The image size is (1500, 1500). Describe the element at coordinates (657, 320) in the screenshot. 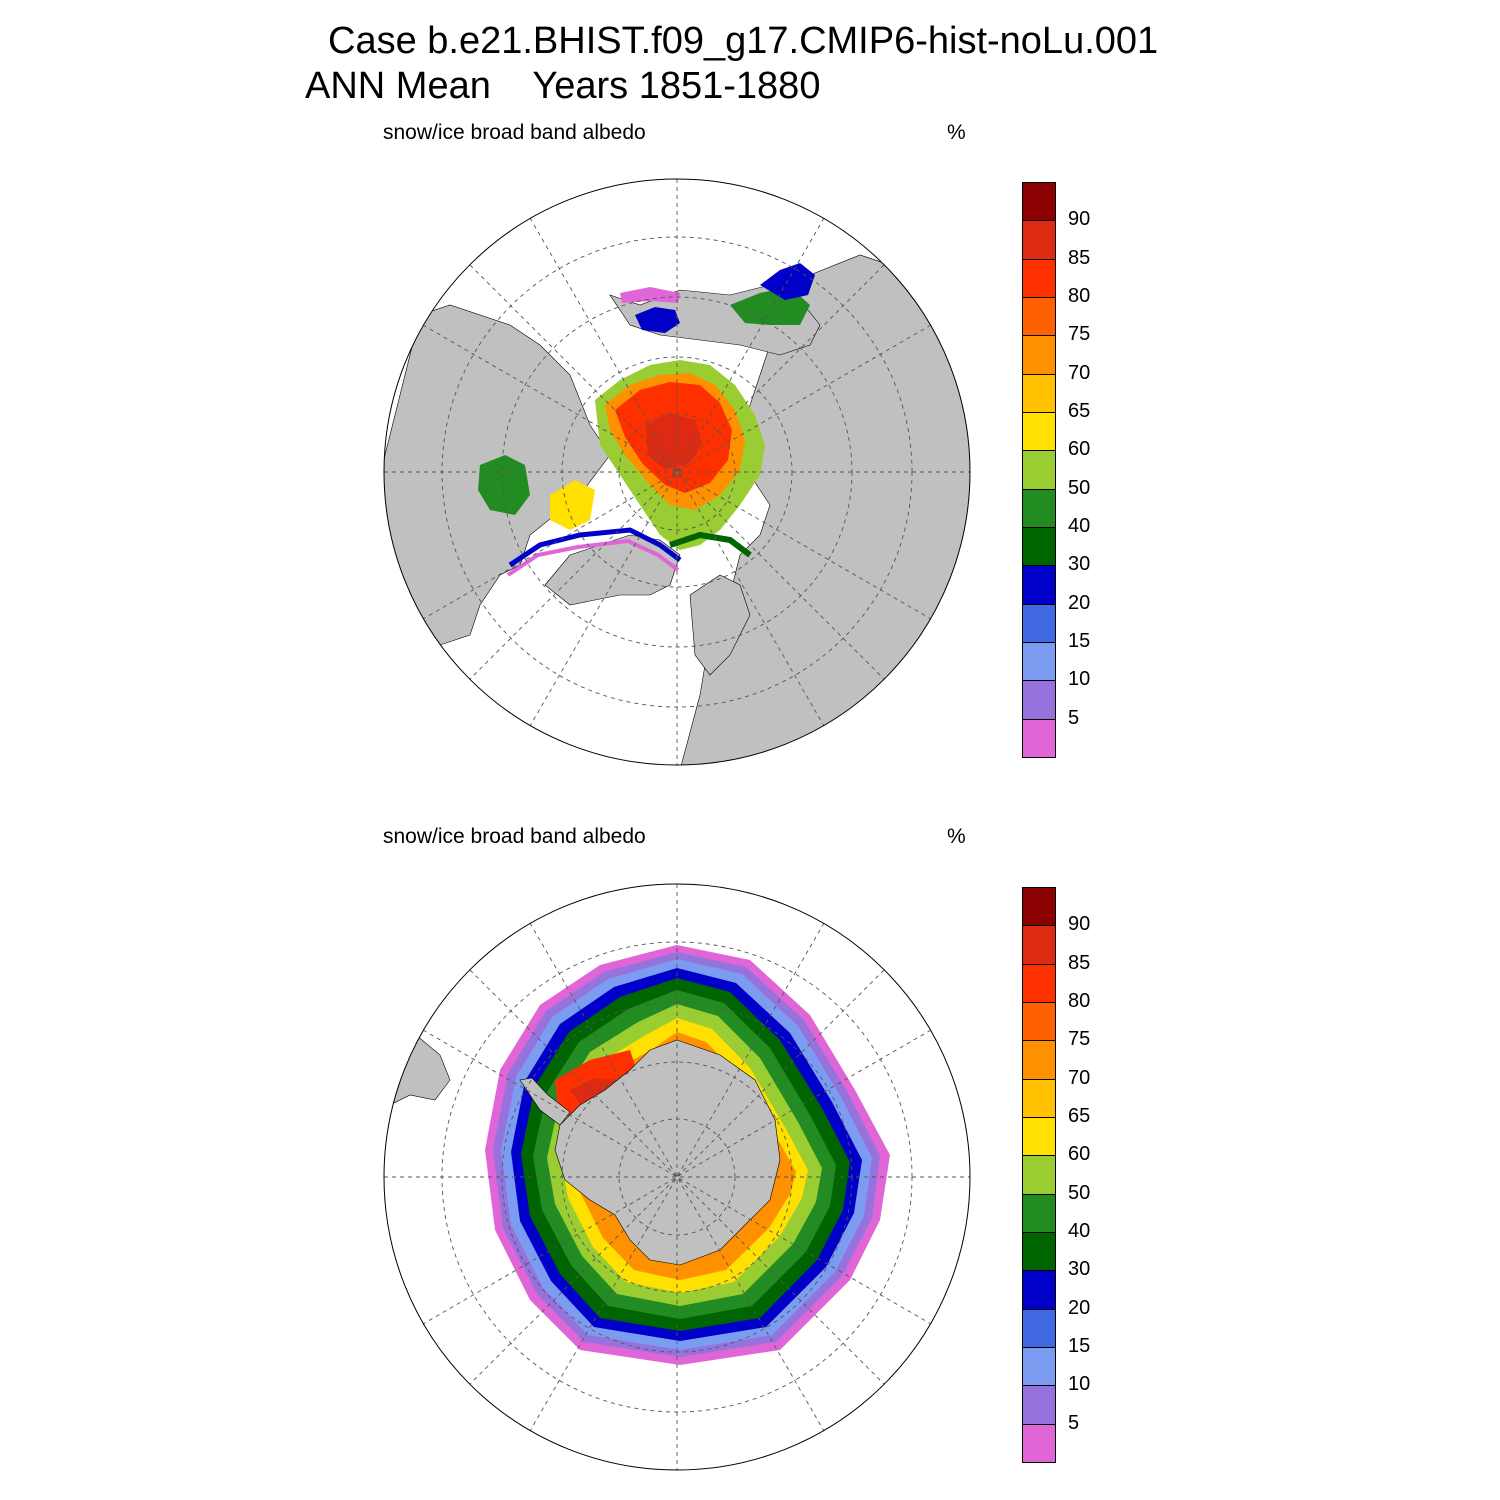

I see `sea-ice-bering` at that location.